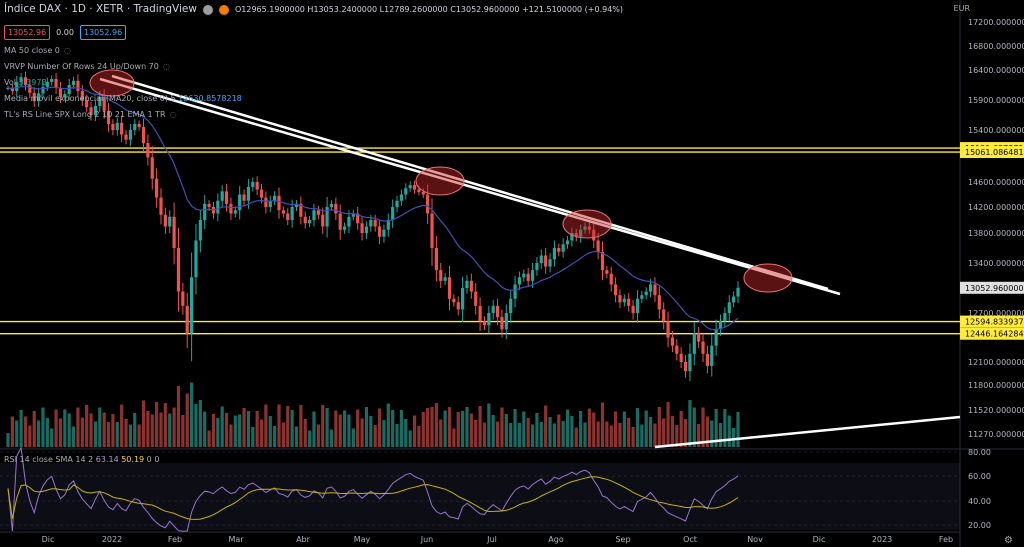 The image size is (1024, 547). I want to click on indicator-rs-line: TL's RS Line SPX Long 2 10 21 EMA 1 TR ◌, so click(90, 114).